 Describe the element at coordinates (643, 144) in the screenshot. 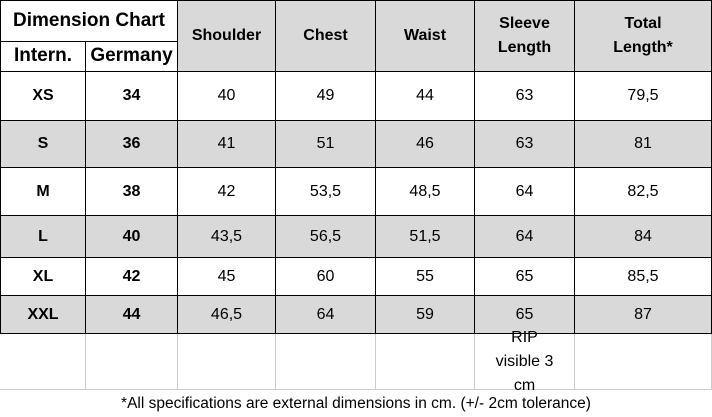

I see `table-cell: 81` at that location.